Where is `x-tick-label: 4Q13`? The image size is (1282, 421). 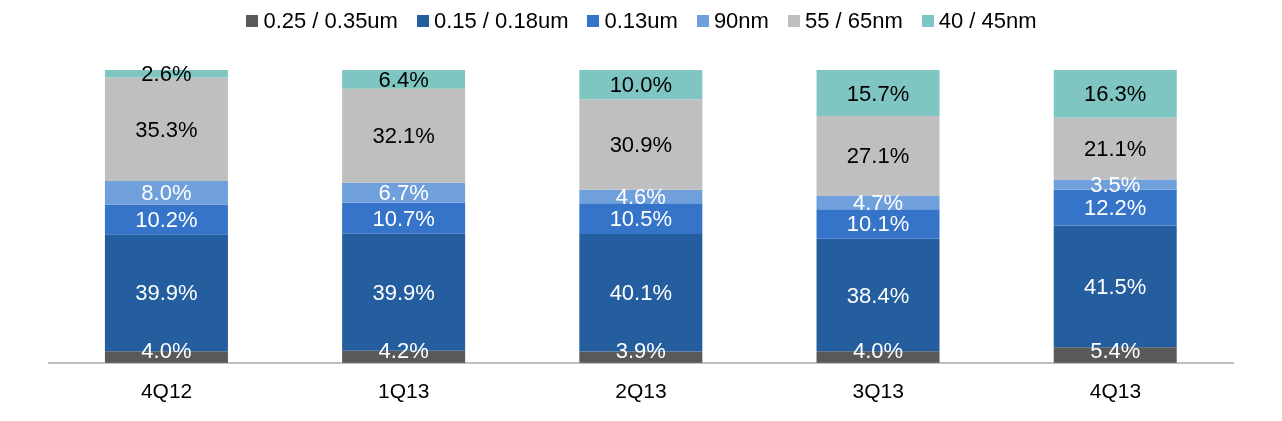 x-tick-label: 4Q13 is located at coordinates (1115, 390).